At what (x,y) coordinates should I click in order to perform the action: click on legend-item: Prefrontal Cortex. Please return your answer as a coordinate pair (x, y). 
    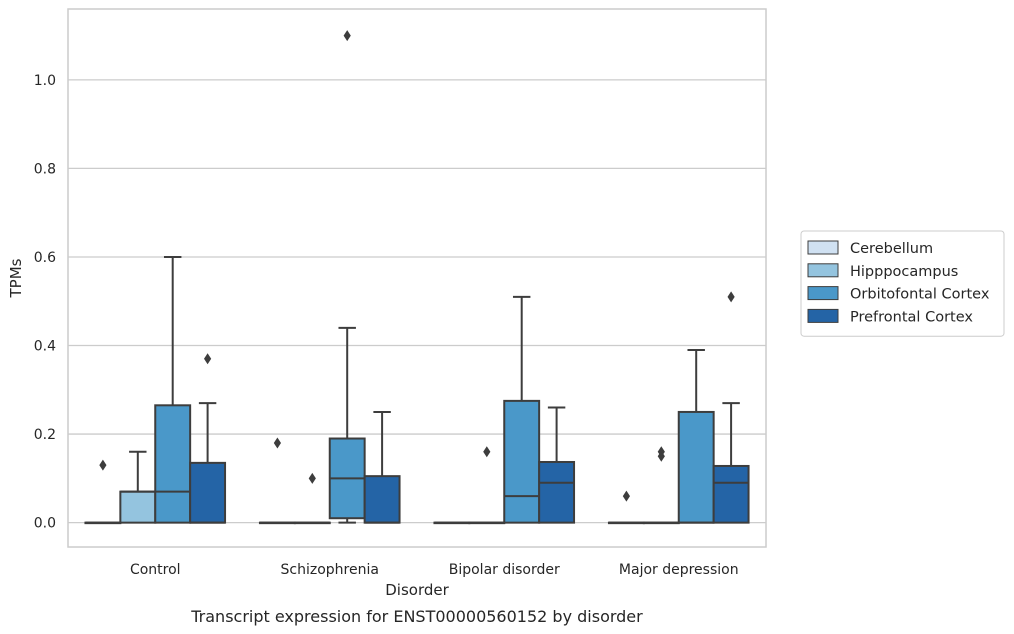
    Looking at the image, I should click on (890, 316).